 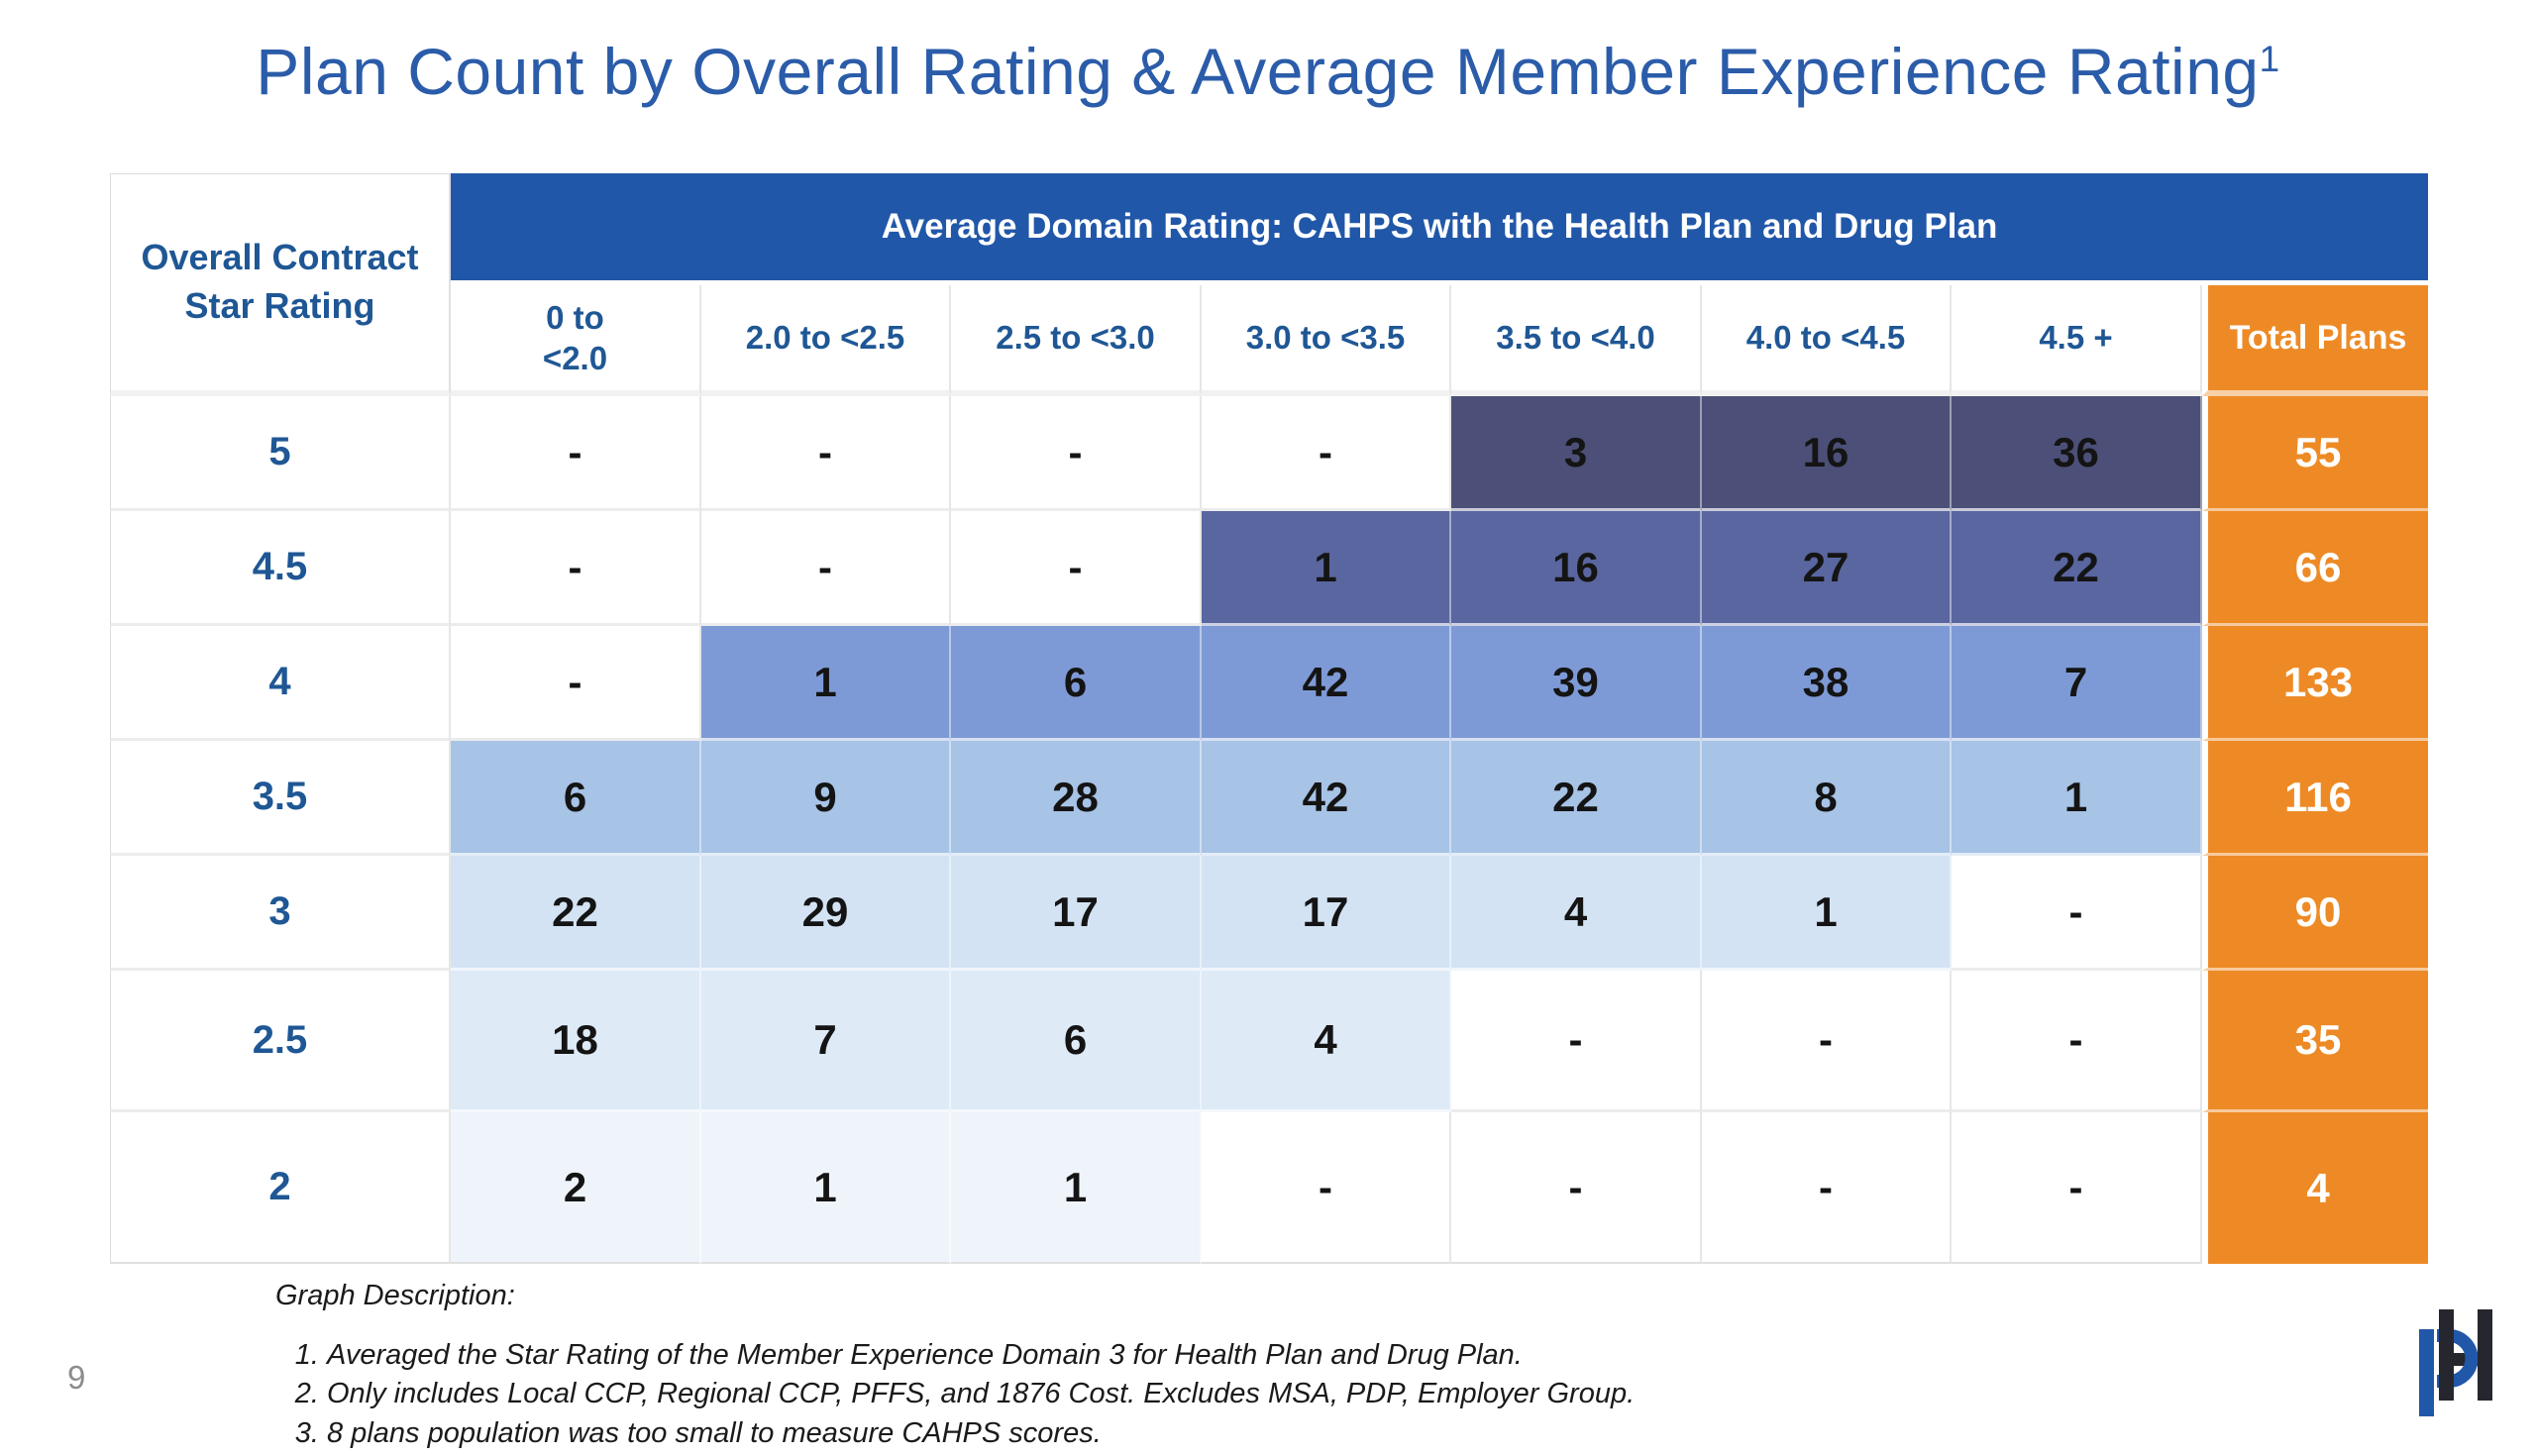 What do you see at coordinates (2315, 453) in the screenshot?
I see `total-cell: 55` at bounding box center [2315, 453].